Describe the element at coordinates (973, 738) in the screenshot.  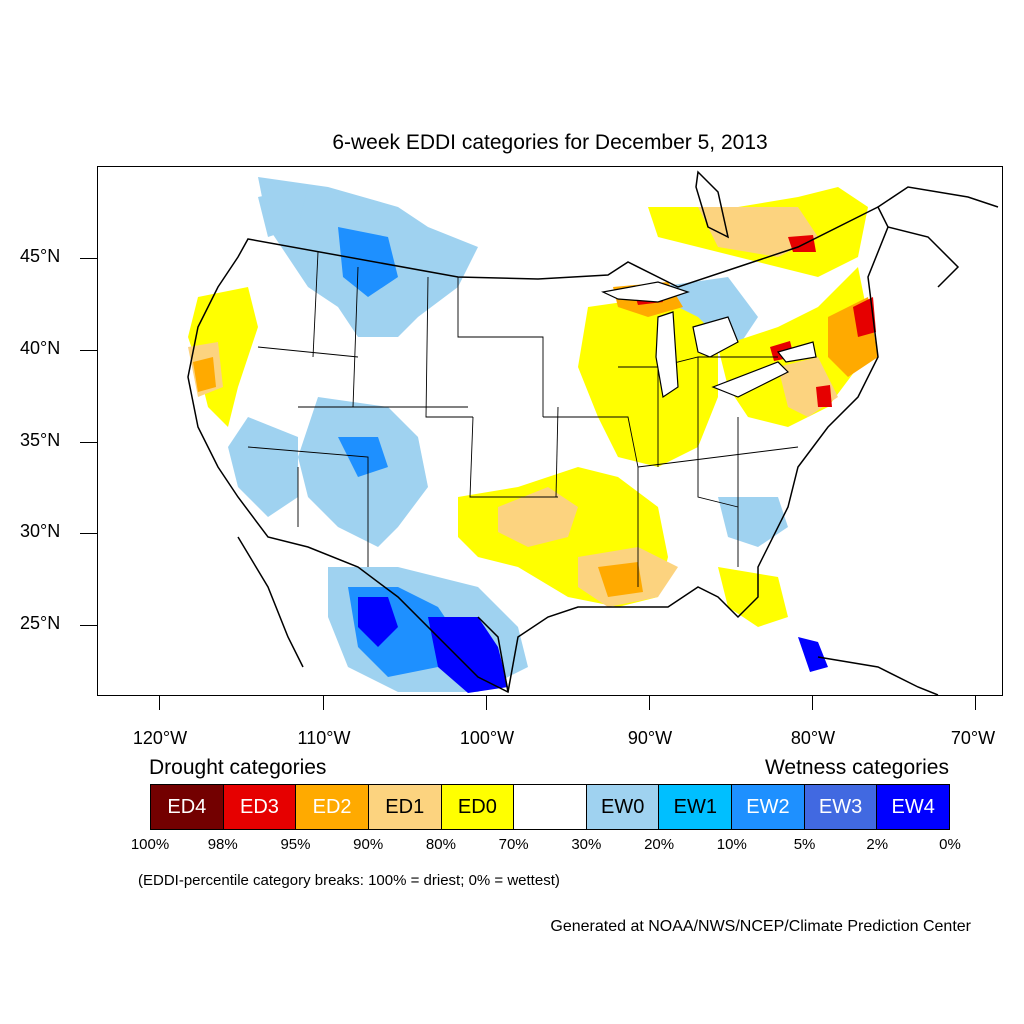
I see `lon-label-70: 70°W` at that location.